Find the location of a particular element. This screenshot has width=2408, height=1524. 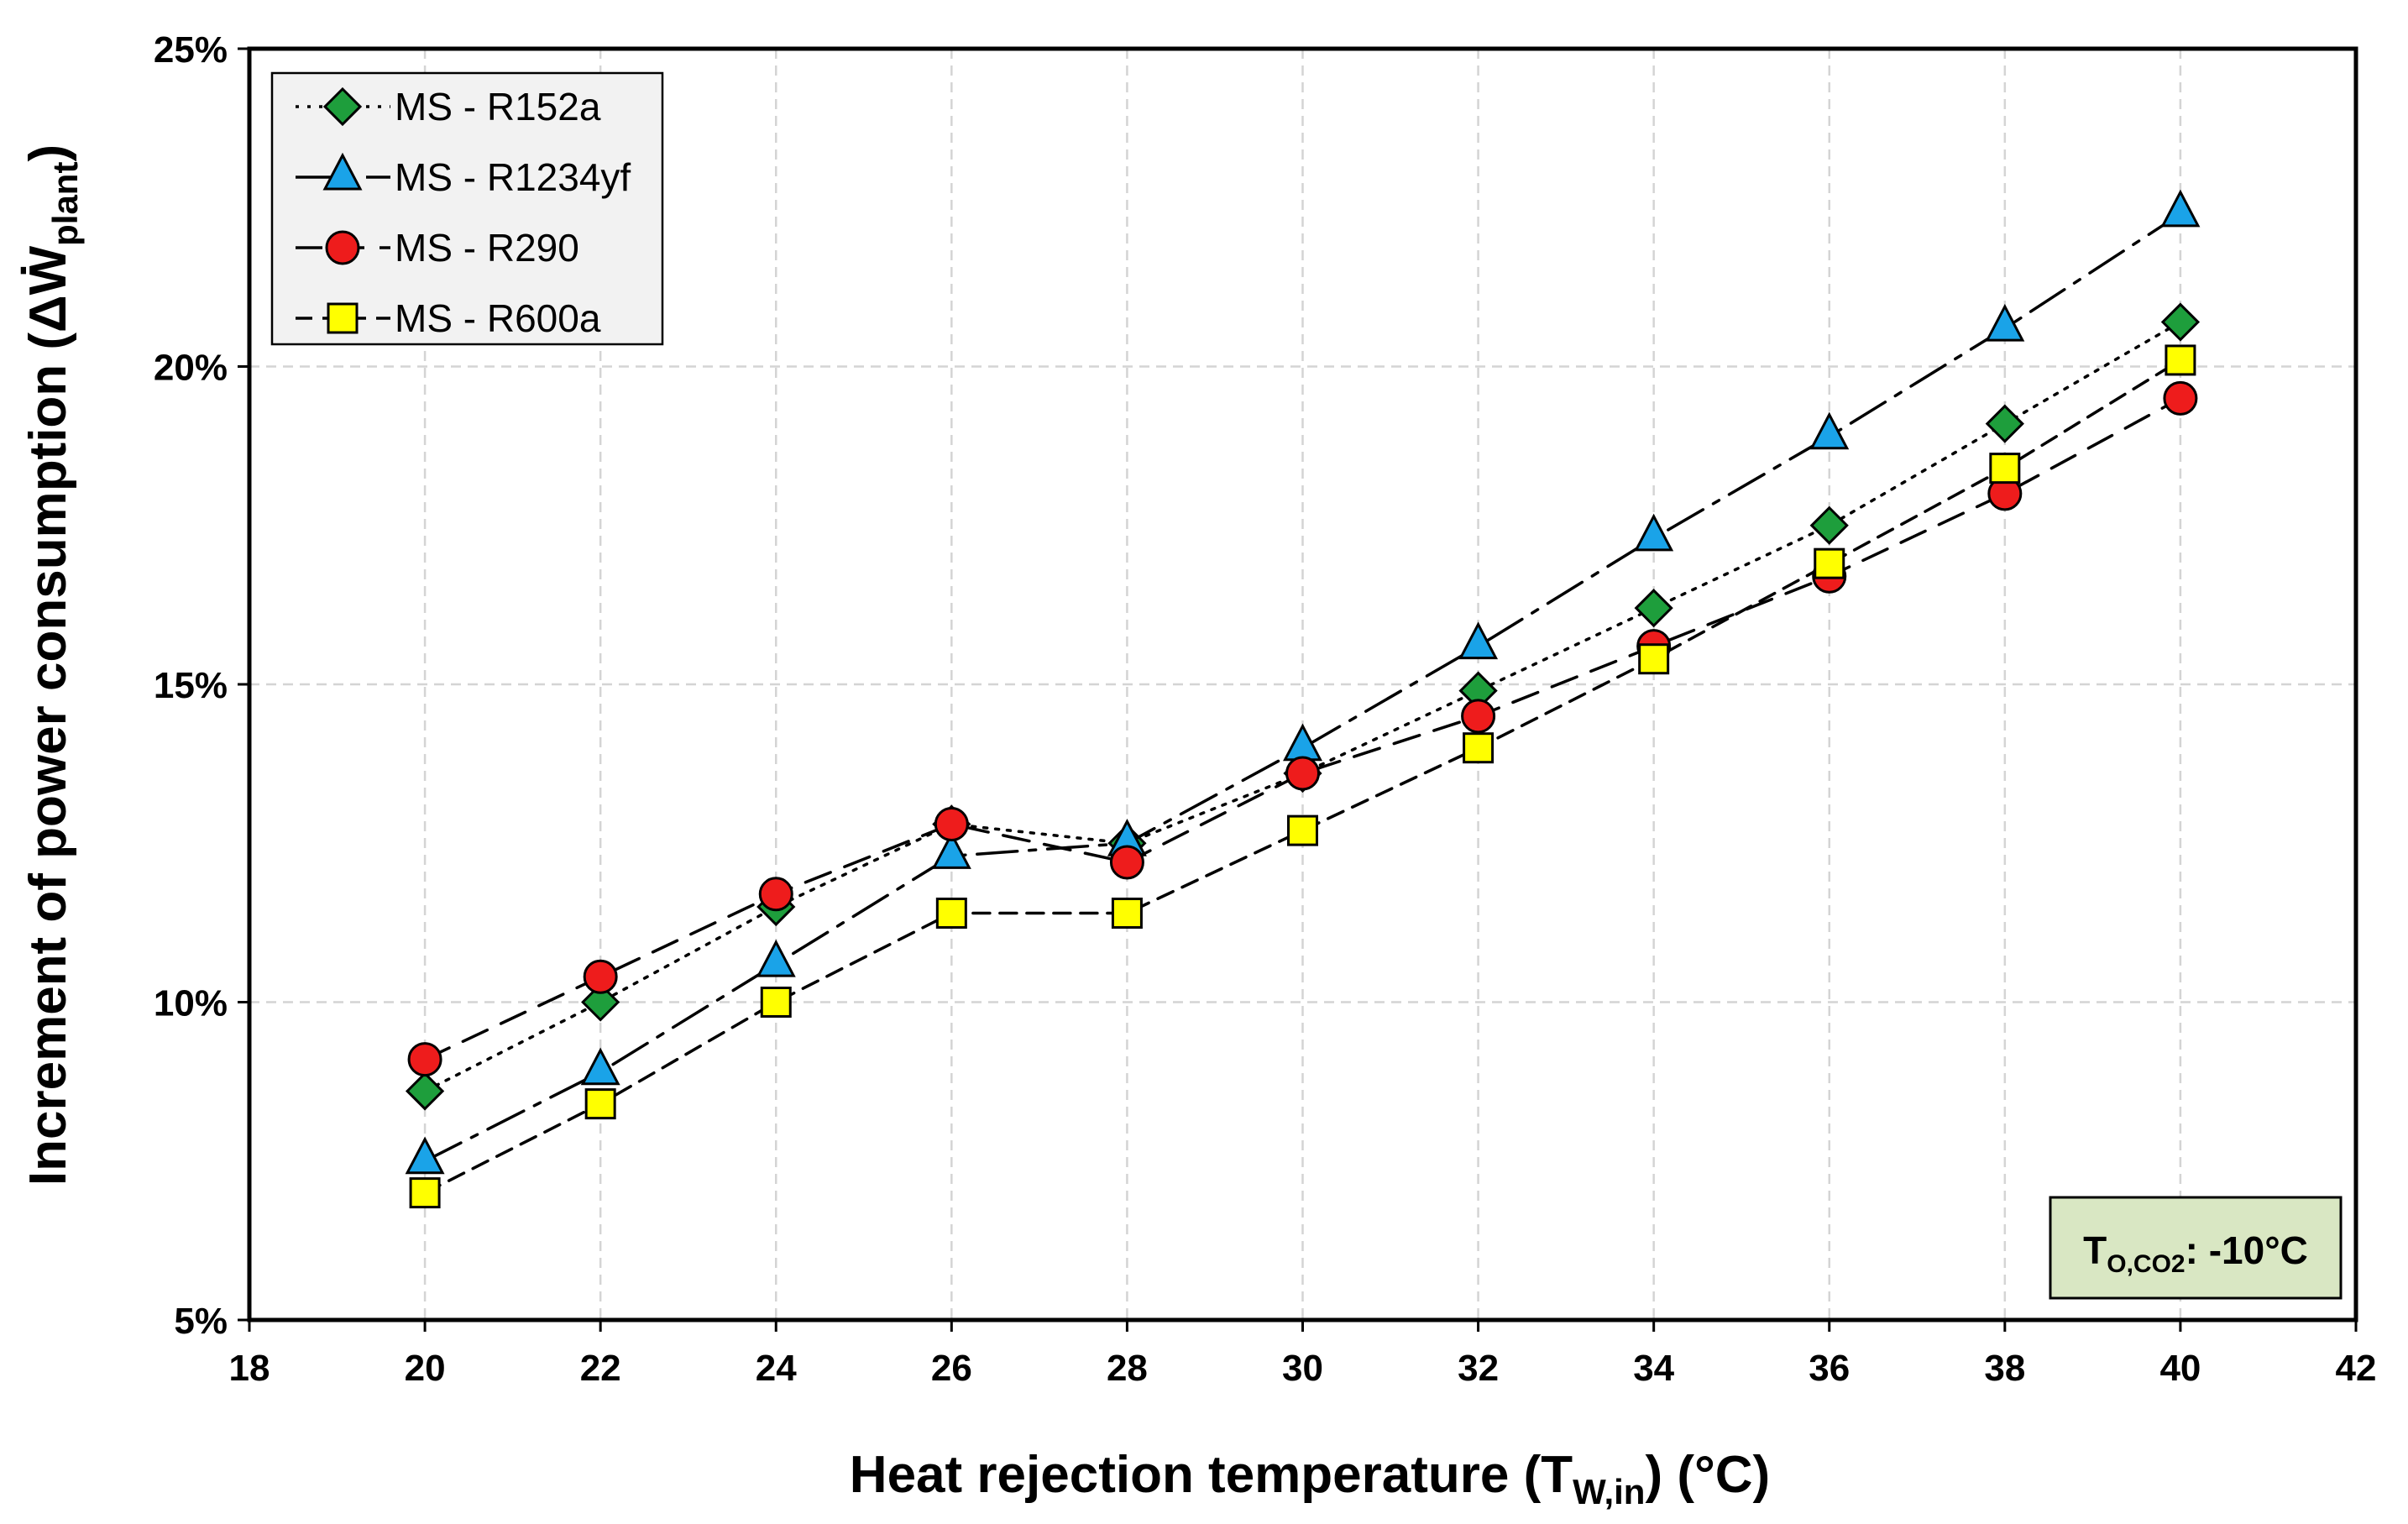

x-tick-label: 40 is located at coordinates (2180, 1368).